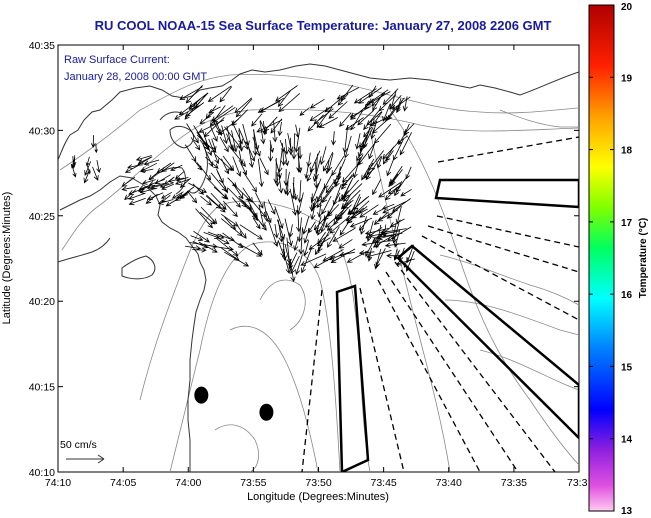 The width and height of the screenshot is (651, 518). Describe the element at coordinates (318, 497) in the screenshot. I see `x-axis-label: Longitude (Degrees:Minutes)` at that location.